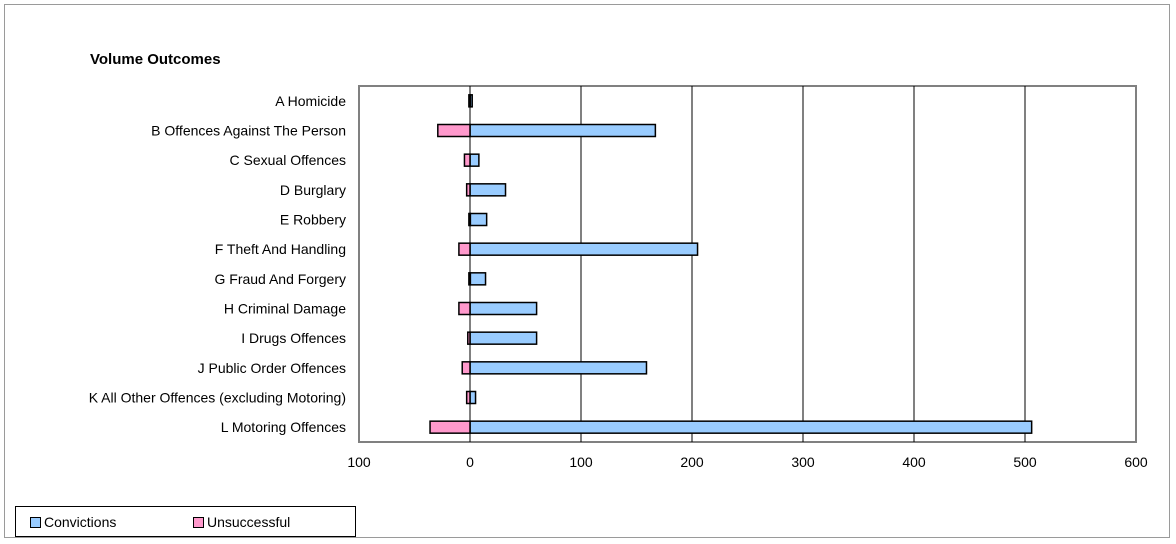 The image size is (1176, 544). I want to click on category-label: E Robbery, so click(313, 220).